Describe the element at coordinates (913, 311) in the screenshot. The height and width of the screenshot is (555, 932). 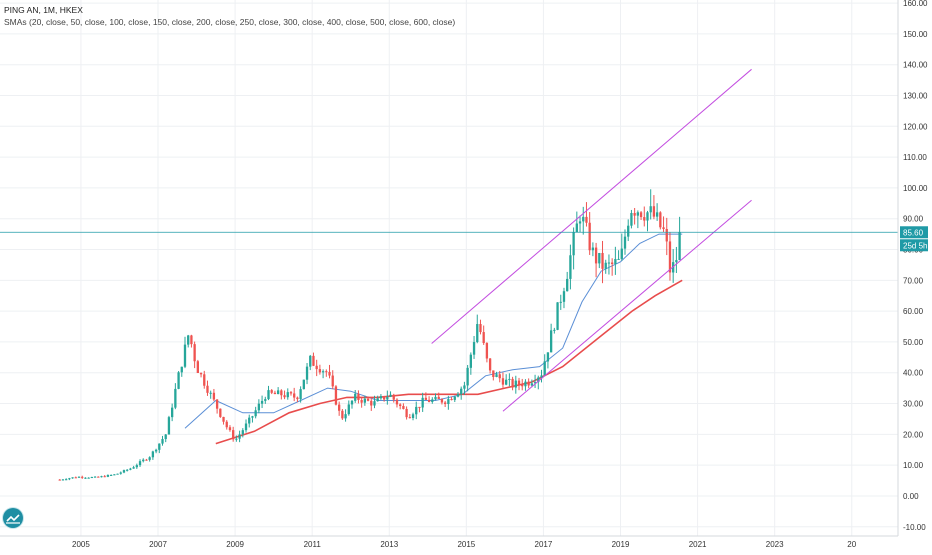
I see `y-tick-label: 60.00` at that location.